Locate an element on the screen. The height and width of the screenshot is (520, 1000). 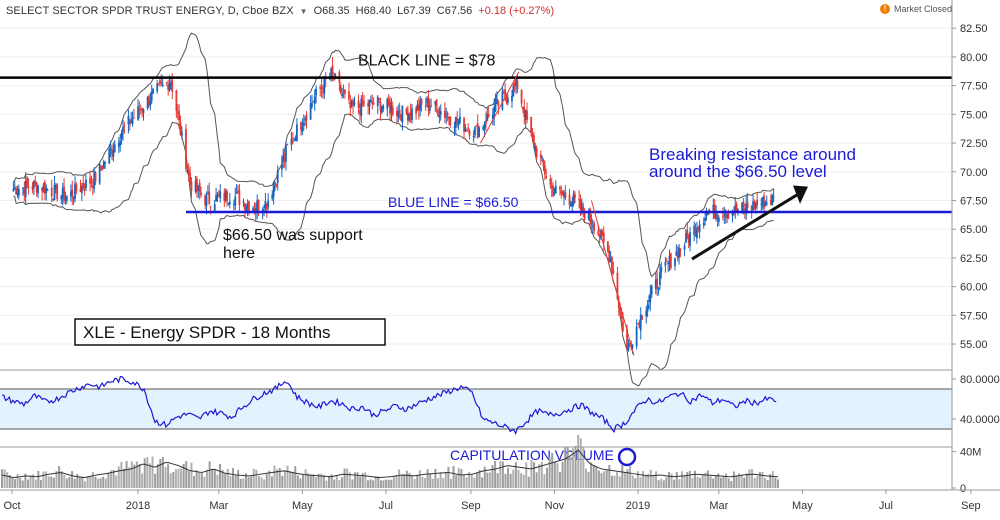
chevron-down-icon: ▼ is located at coordinates (303, 11).